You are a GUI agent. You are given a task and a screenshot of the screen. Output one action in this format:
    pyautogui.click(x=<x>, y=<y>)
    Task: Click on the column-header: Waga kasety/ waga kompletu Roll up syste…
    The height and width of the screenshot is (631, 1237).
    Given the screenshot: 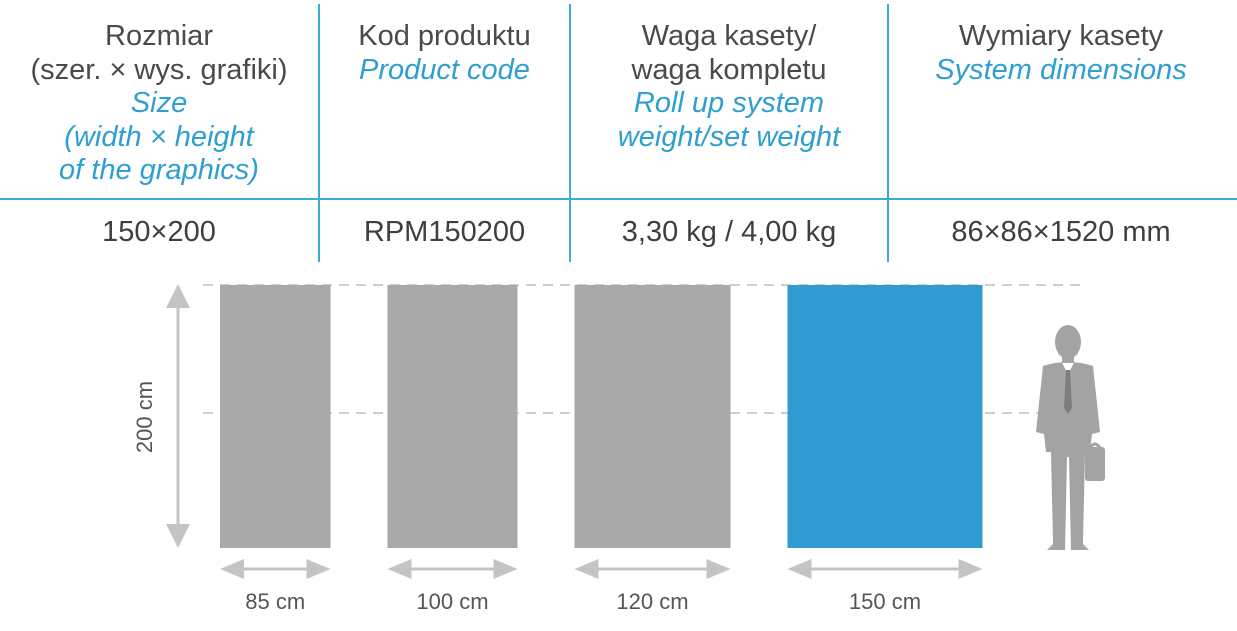 What is the action you would take?
    pyautogui.click(x=729, y=87)
    